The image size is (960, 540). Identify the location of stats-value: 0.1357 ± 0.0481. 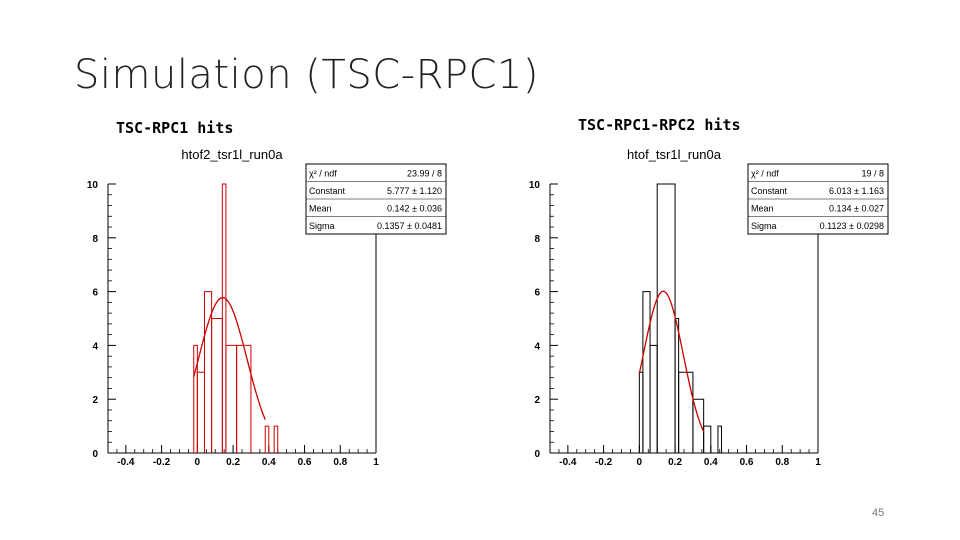
(409, 226).